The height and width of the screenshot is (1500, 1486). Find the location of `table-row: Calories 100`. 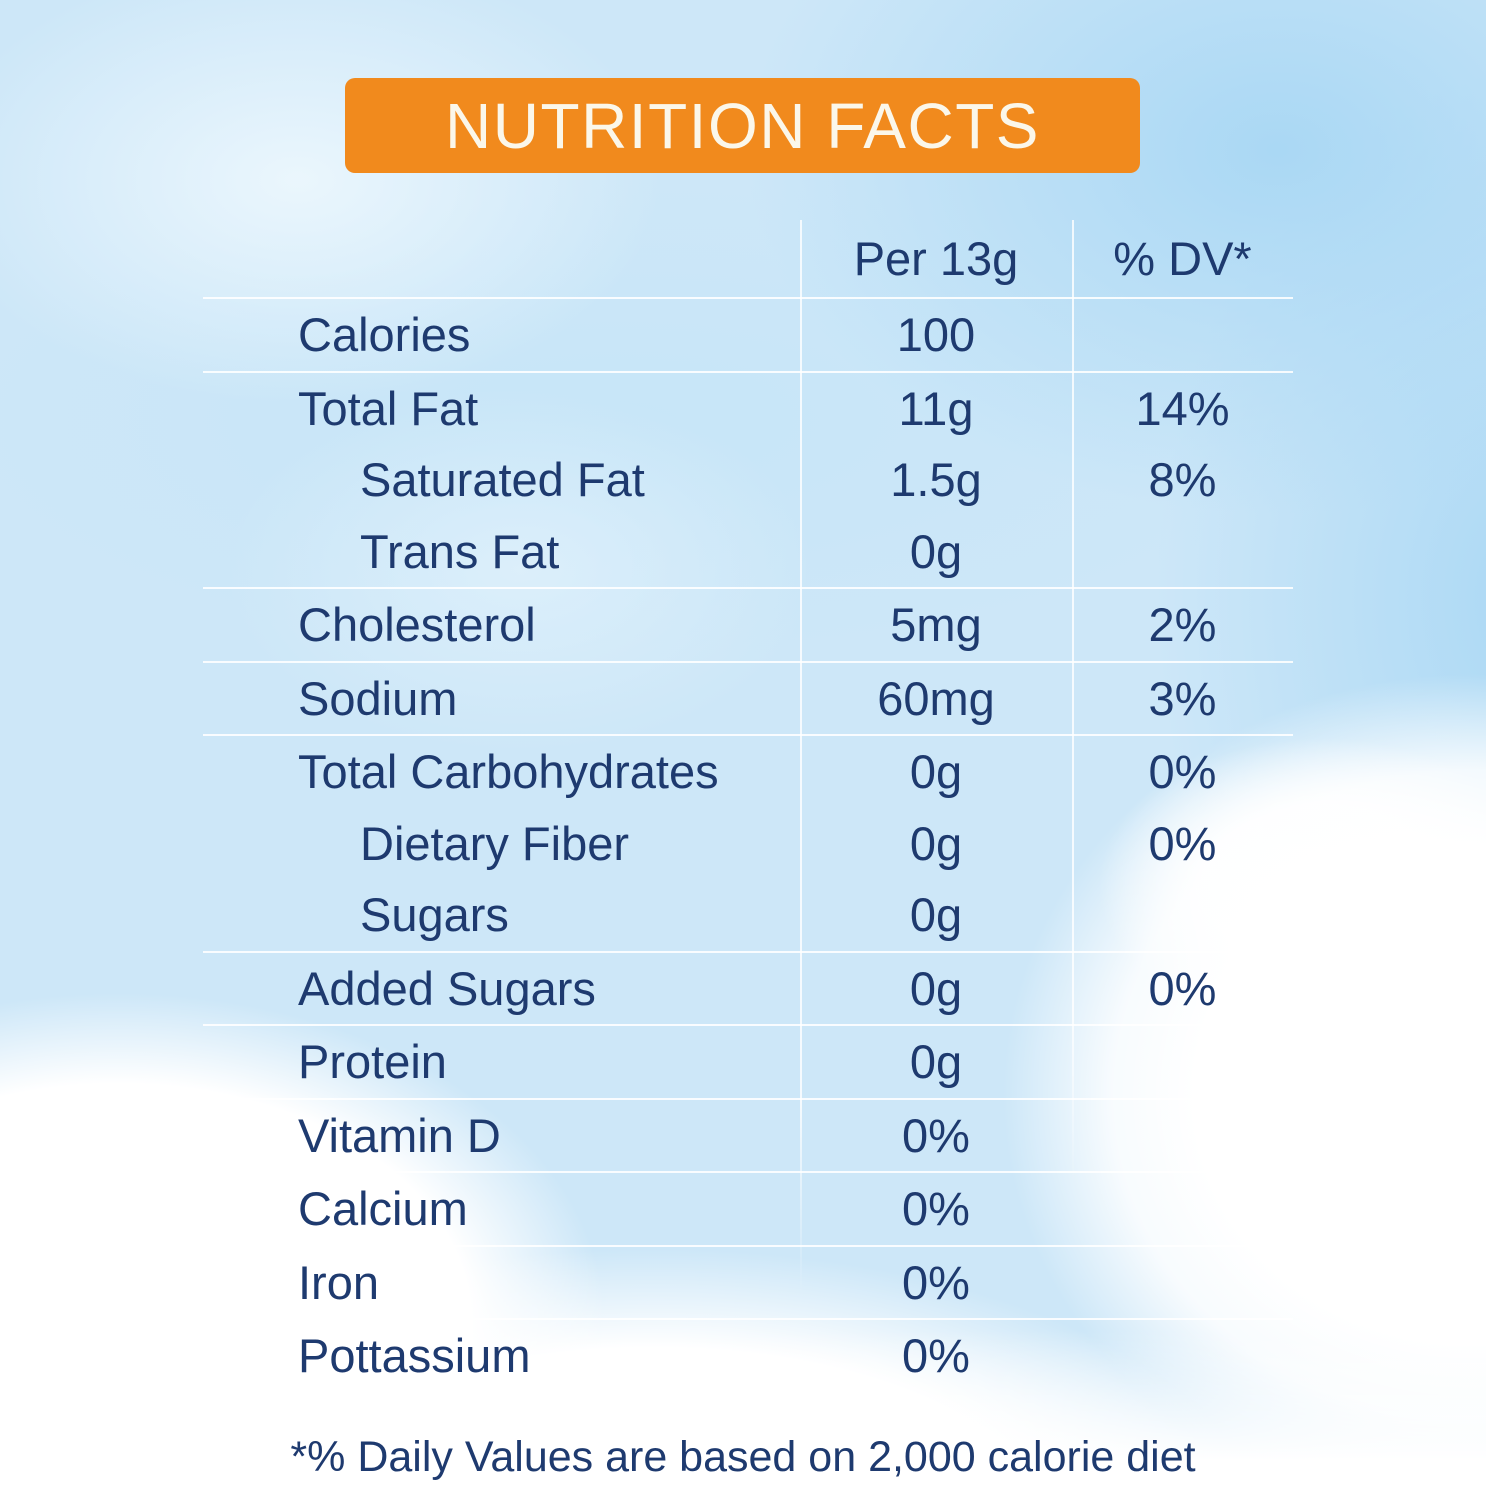

table-row: Calories 100 is located at coordinates (748, 336).